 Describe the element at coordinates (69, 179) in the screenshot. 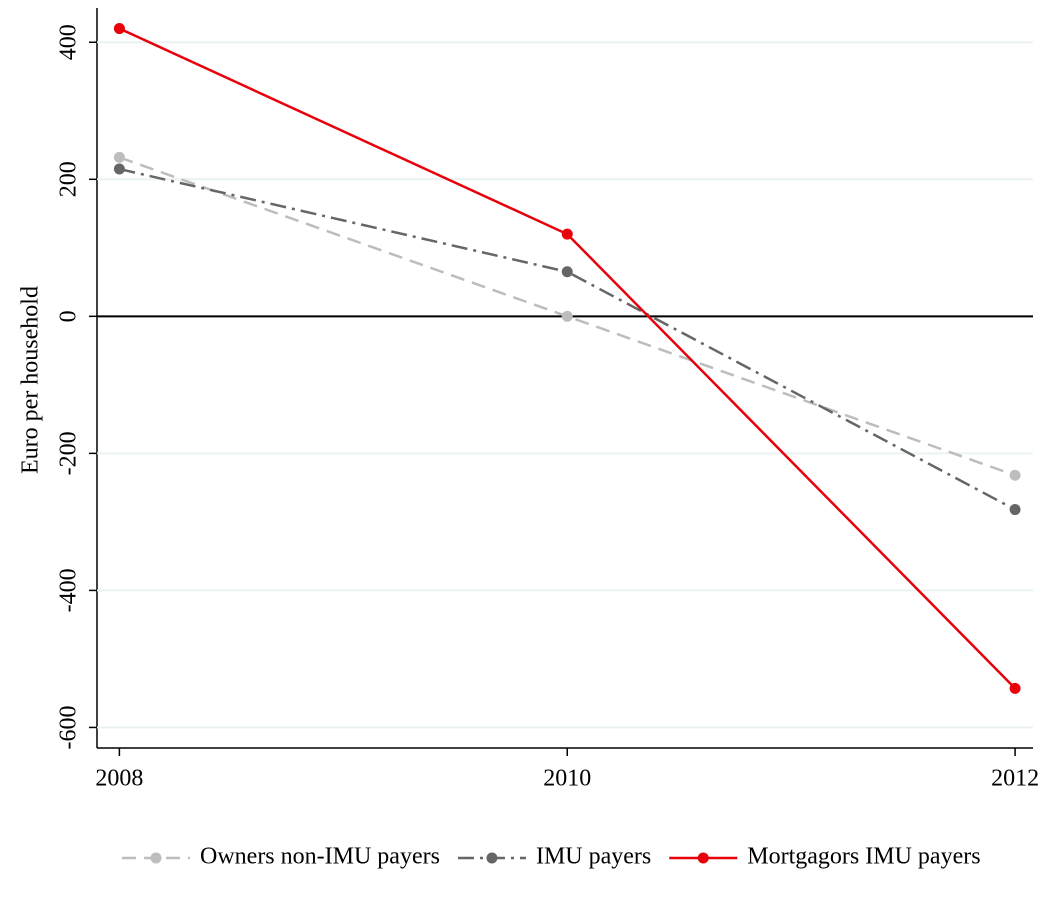

I see `y-tick-label: 200` at that location.